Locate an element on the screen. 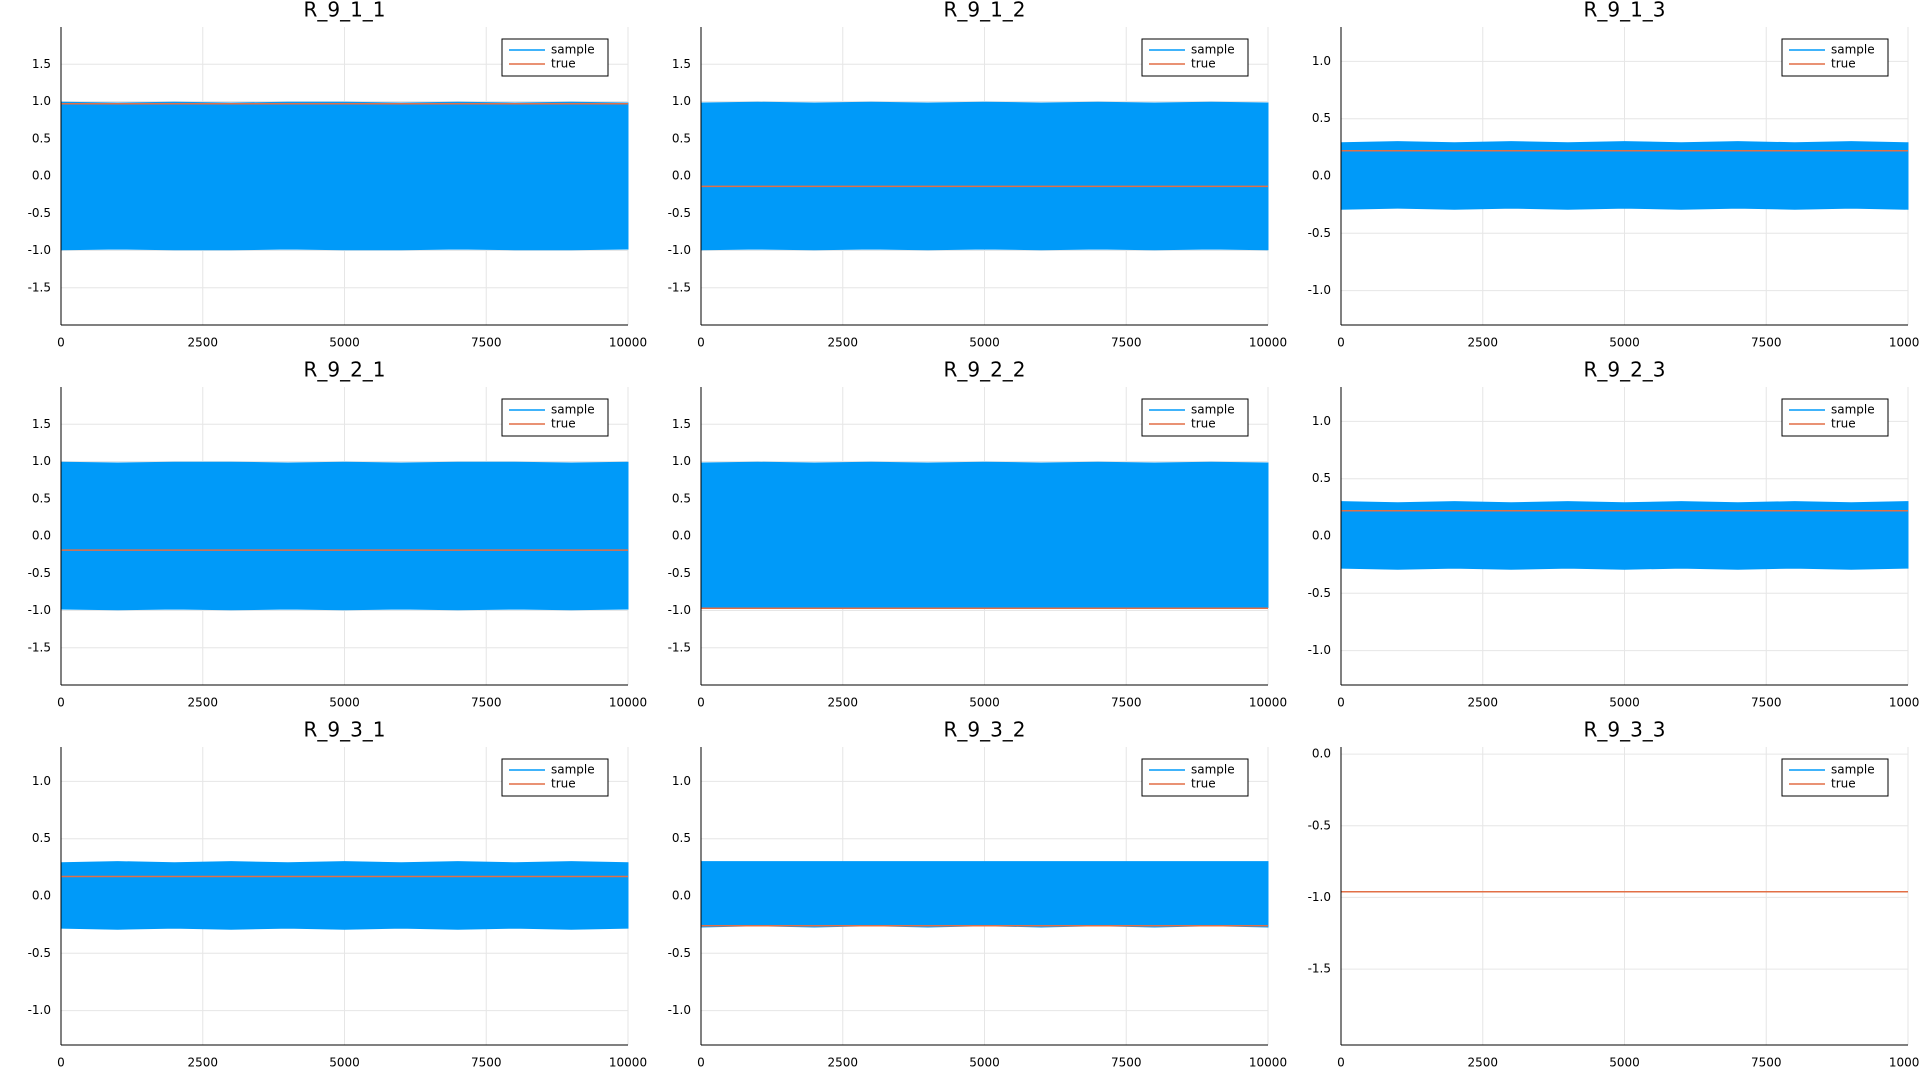 The image size is (1920, 1080). chart-title: R_9_2_3 is located at coordinates (1624, 370).